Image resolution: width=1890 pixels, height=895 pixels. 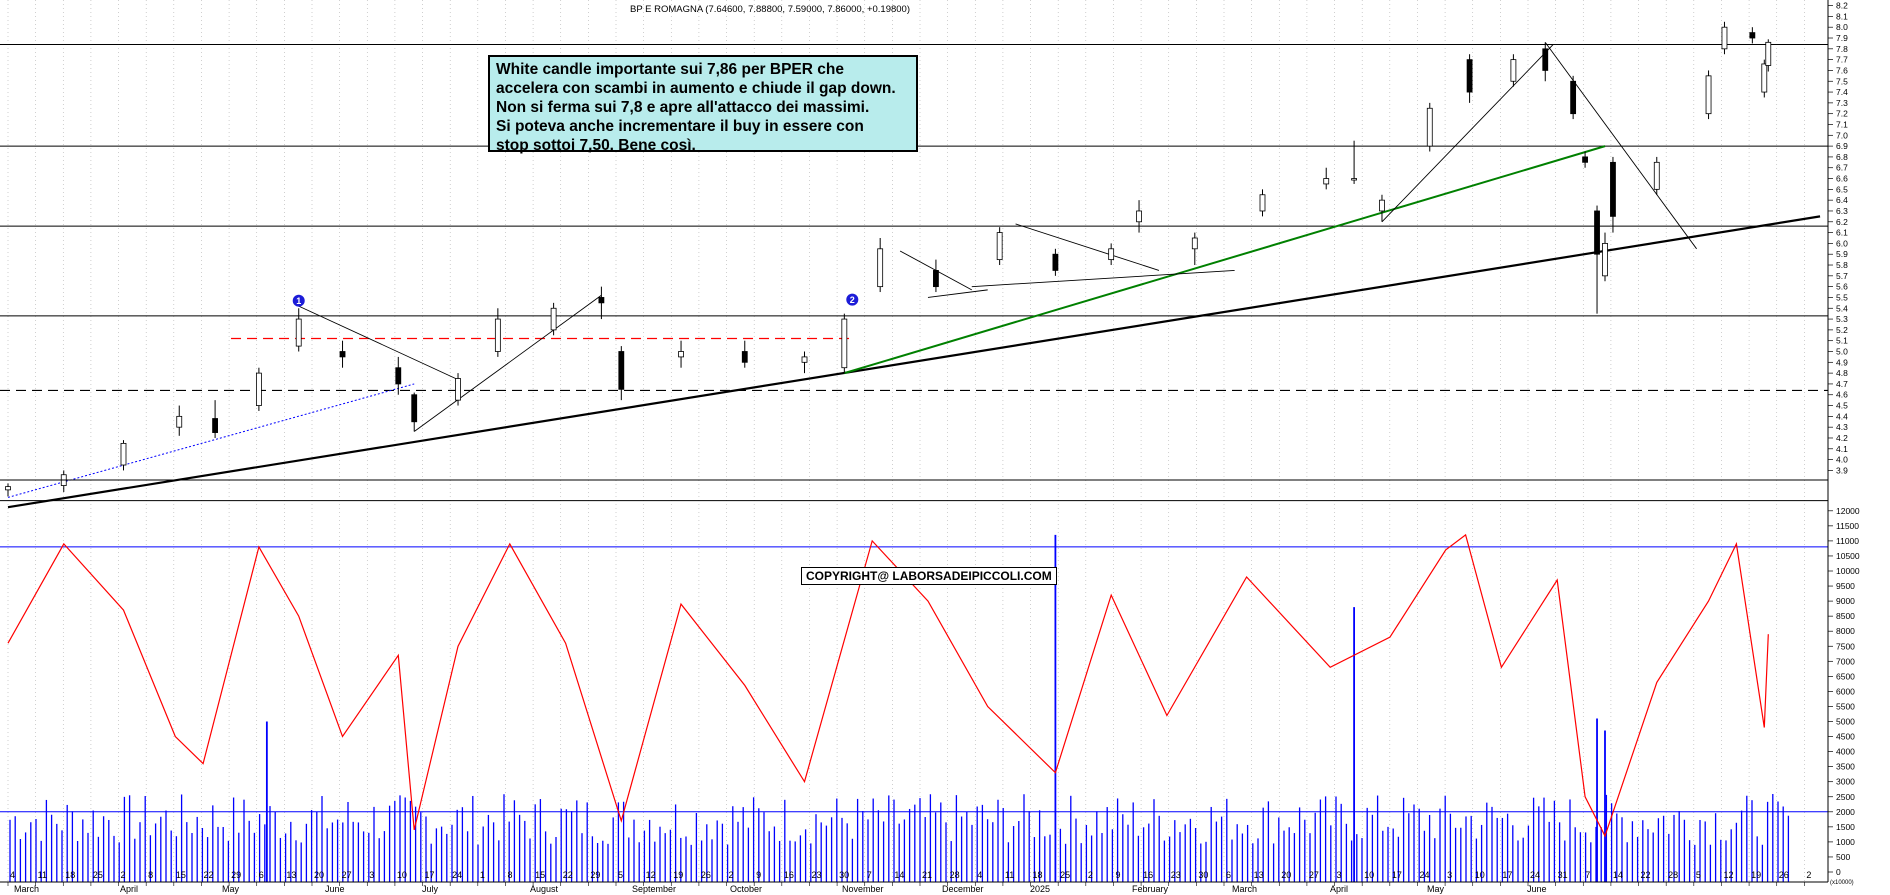 What do you see at coordinates (1845, 601) in the screenshot?
I see `osc-y-tick-label: 9000` at bounding box center [1845, 601].